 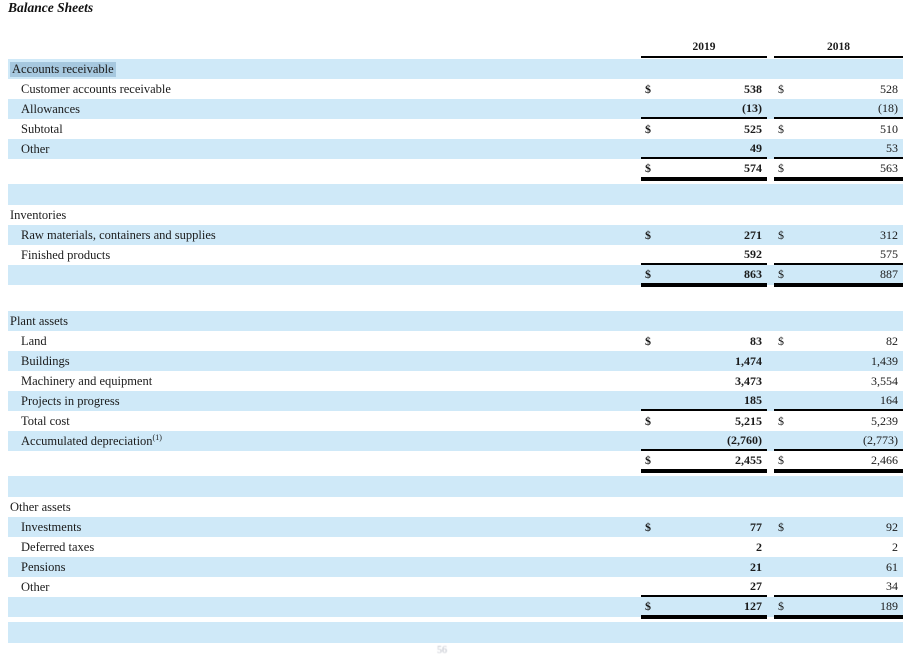 What do you see at coordinates (704, 587) in the screenshot?
I see `value-cell-2019: 27` at bounding box center [704, 587].